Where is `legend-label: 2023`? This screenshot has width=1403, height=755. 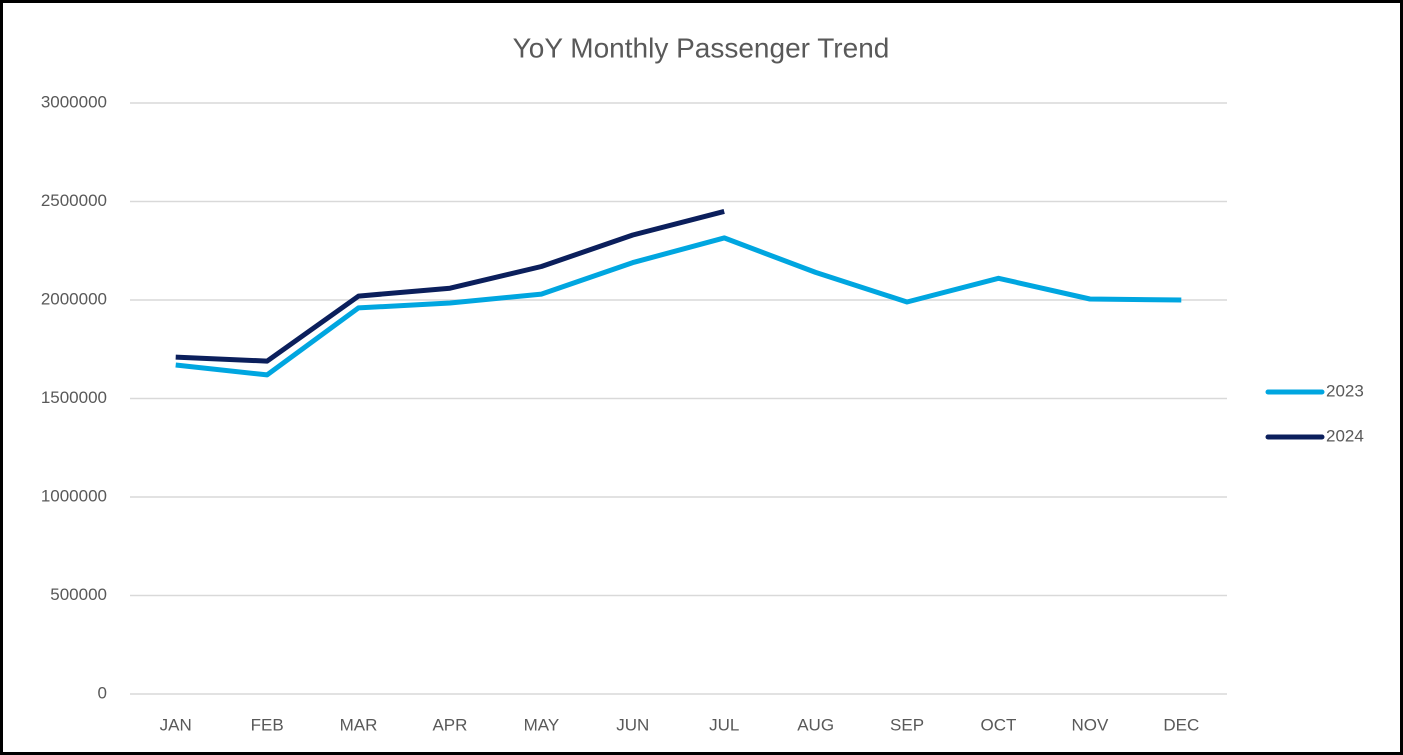
legend-label: 2023 is located at coordinates (1345, 390).